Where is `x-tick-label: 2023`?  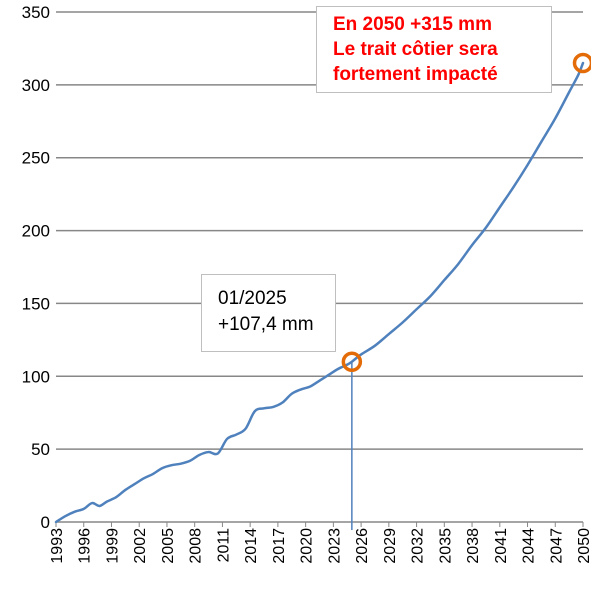 x-tick-label: 2023 is located at coordinates (334, 546).